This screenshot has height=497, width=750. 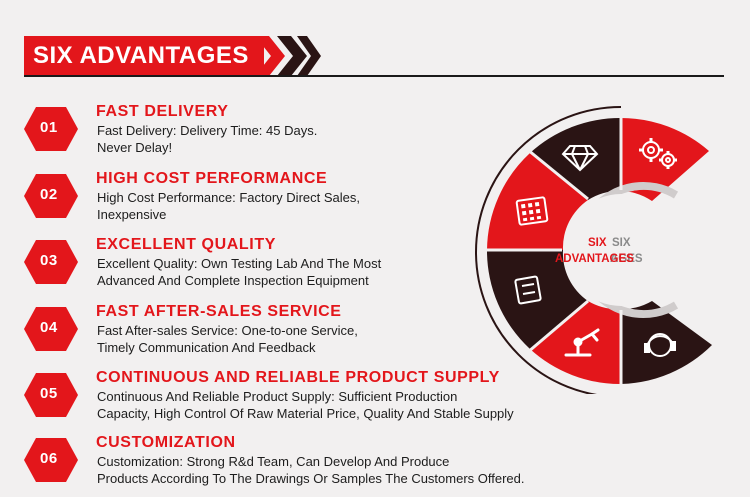 What do you see at coordinates (621, 243) in the screenshot?
I see `center-gray-line1: SIX` at bounding box center [621, 243].